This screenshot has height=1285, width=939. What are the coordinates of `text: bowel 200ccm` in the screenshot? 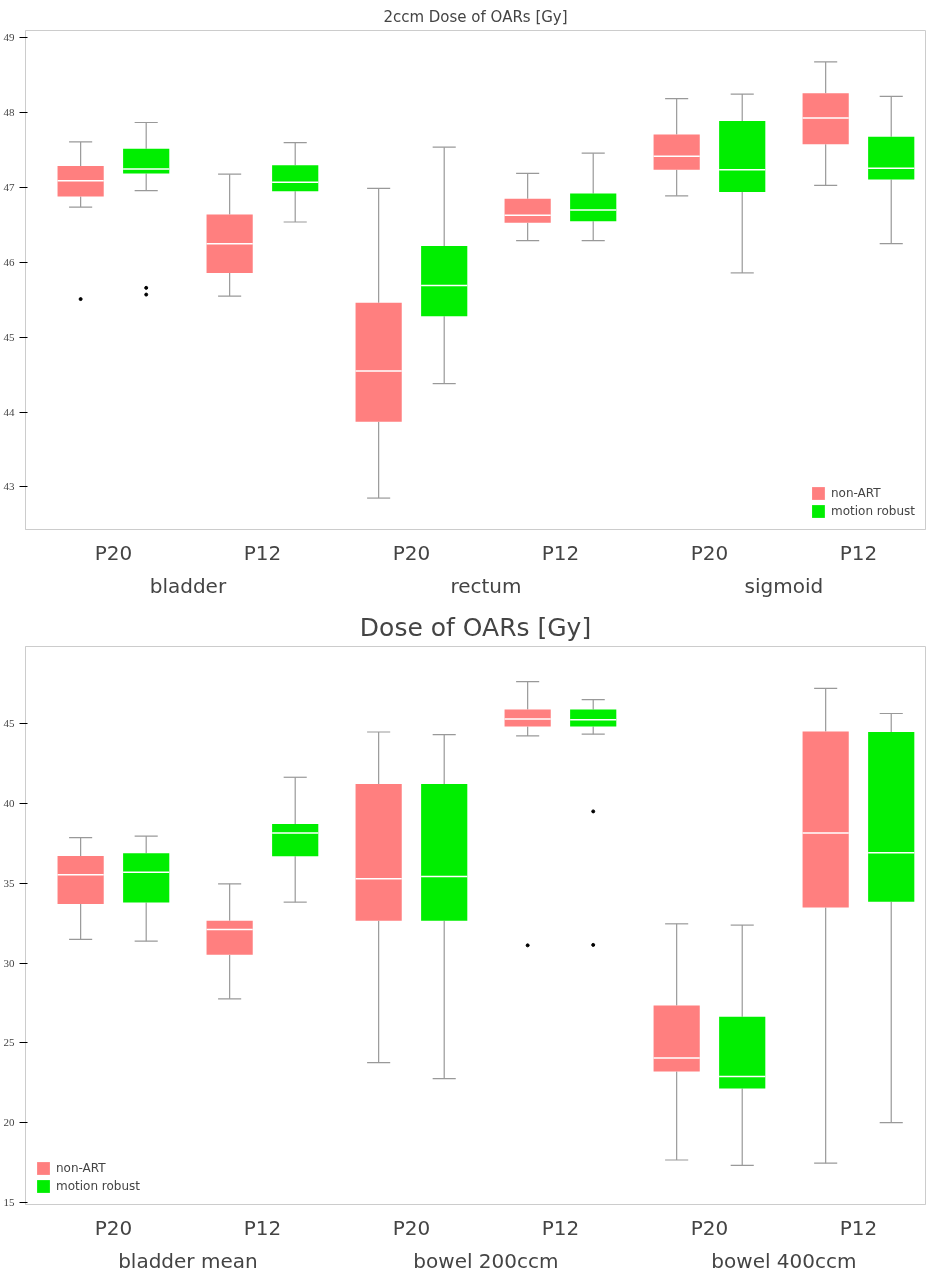 It's located at (486, 1260).